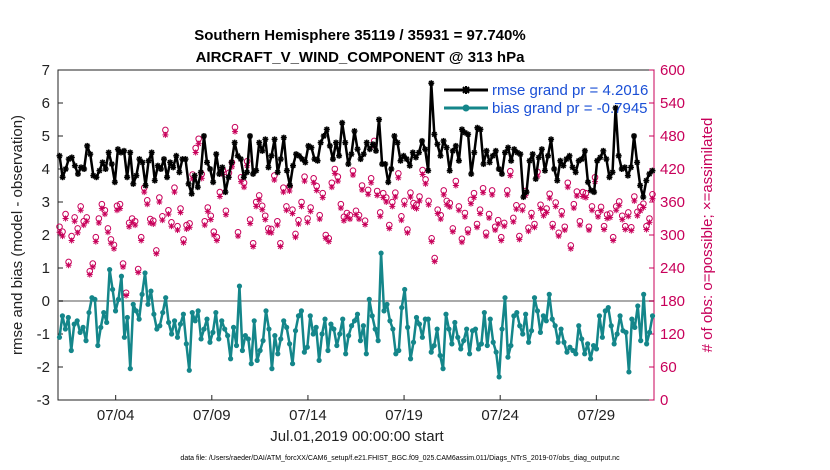 The width and height of the screenshot is (830, 470). What do you see at coordinates (500, 415) in the screenshot?
I see `x-tick-label: 07/24` at bounding box center [500, 415].